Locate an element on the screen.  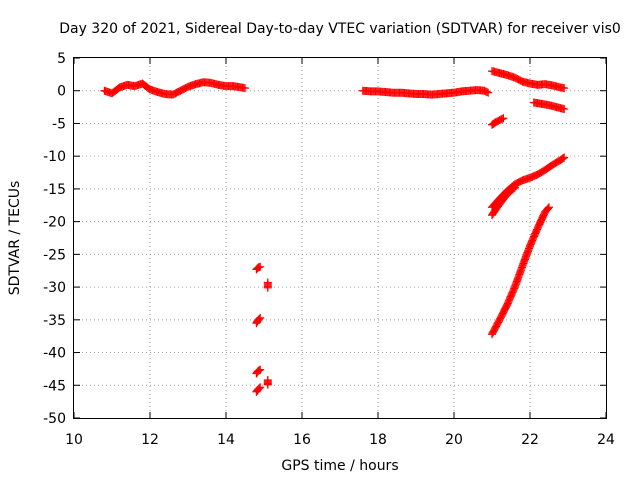
y-tick-label: 5 is located at coordinates (61, 59).